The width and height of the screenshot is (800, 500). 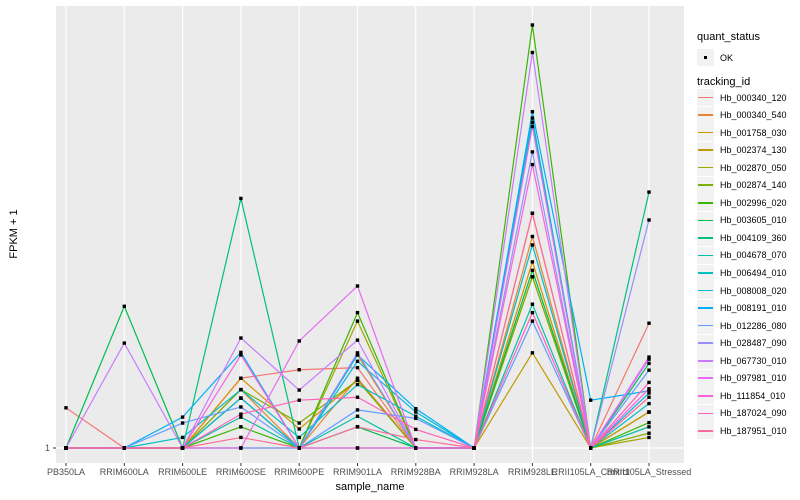 I want to click on legend-label: Hb_004109_360, so click(x=753, y=237).